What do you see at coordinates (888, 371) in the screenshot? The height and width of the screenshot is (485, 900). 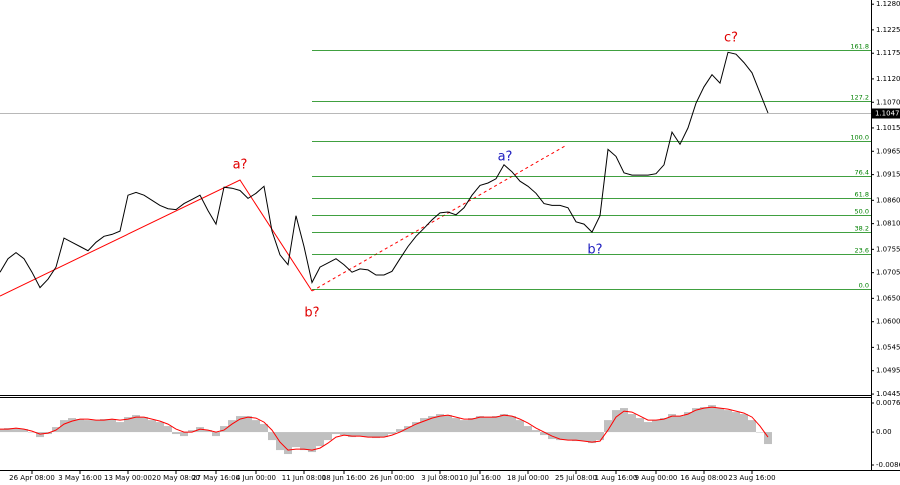 I see `y-tick-label: 1.0495` at bounding box center [888, 371].